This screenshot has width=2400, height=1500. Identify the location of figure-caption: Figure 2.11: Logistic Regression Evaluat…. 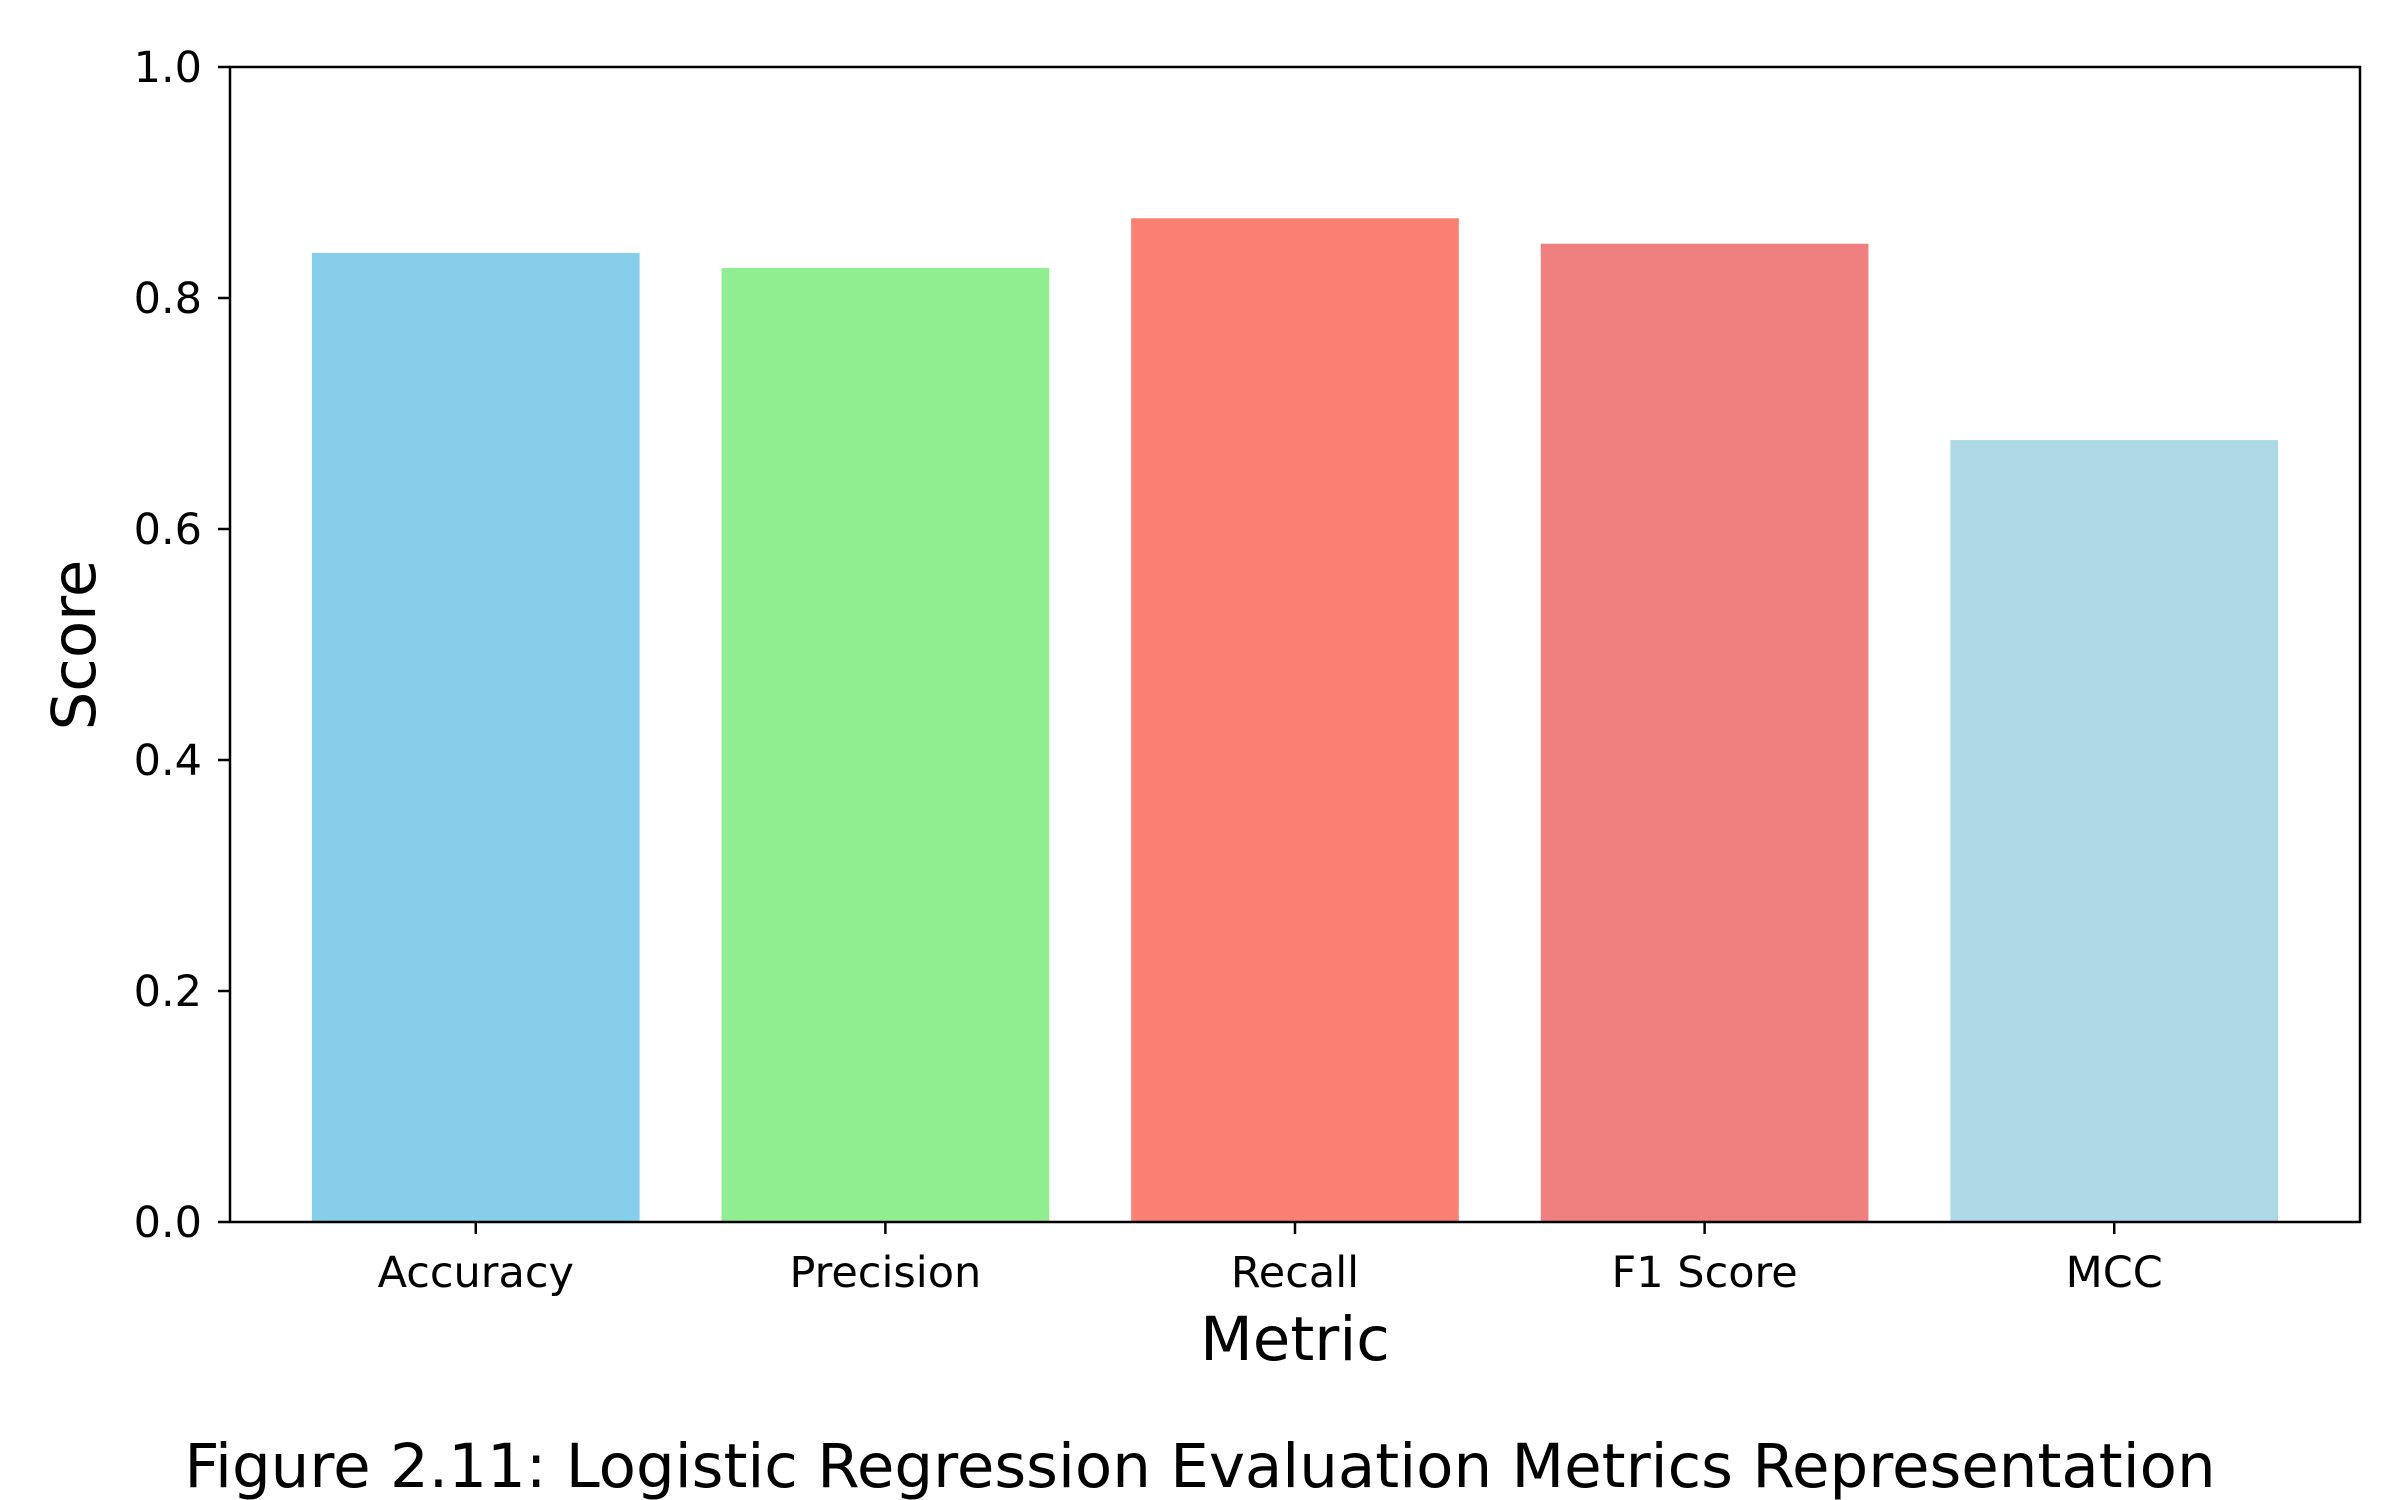
(1199, 1465).